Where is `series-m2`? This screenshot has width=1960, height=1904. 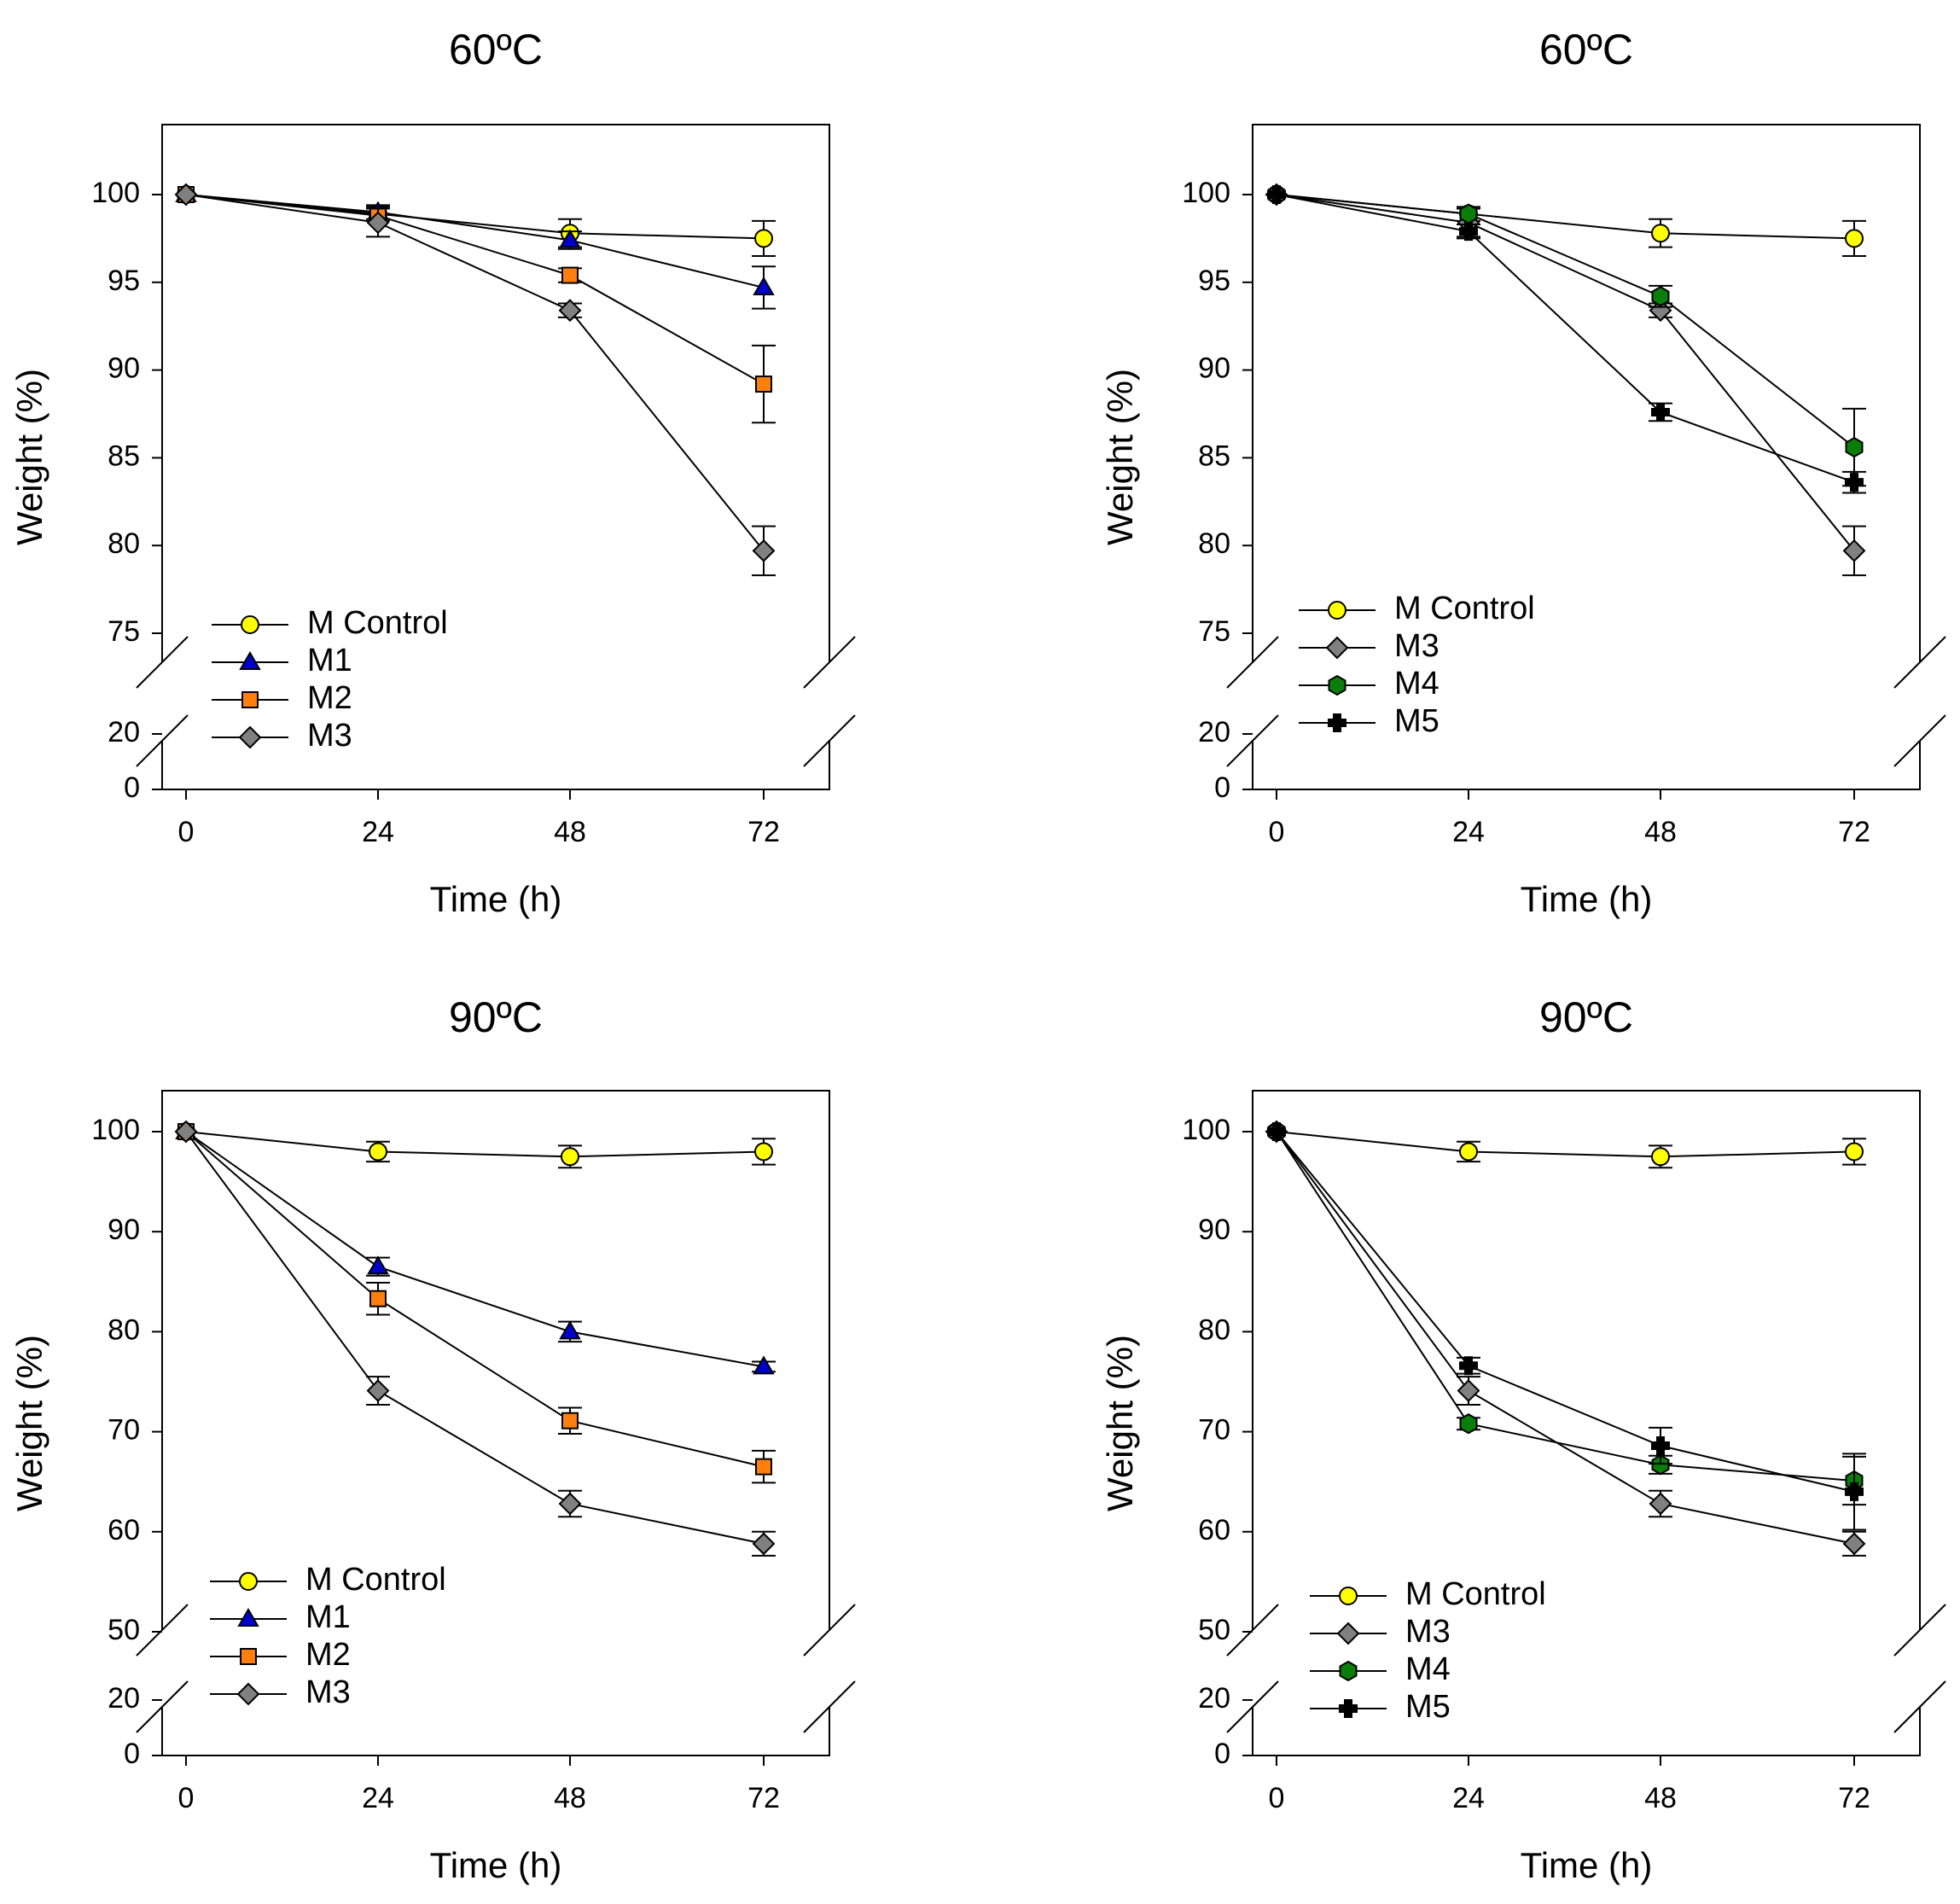 series-m2 is located at coordinates (476, 1303).